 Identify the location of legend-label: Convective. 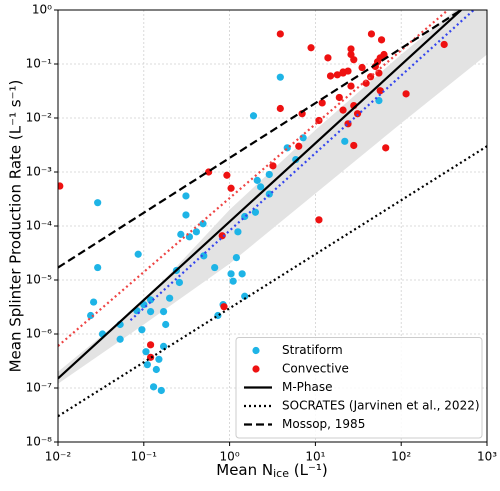
(315, 369).